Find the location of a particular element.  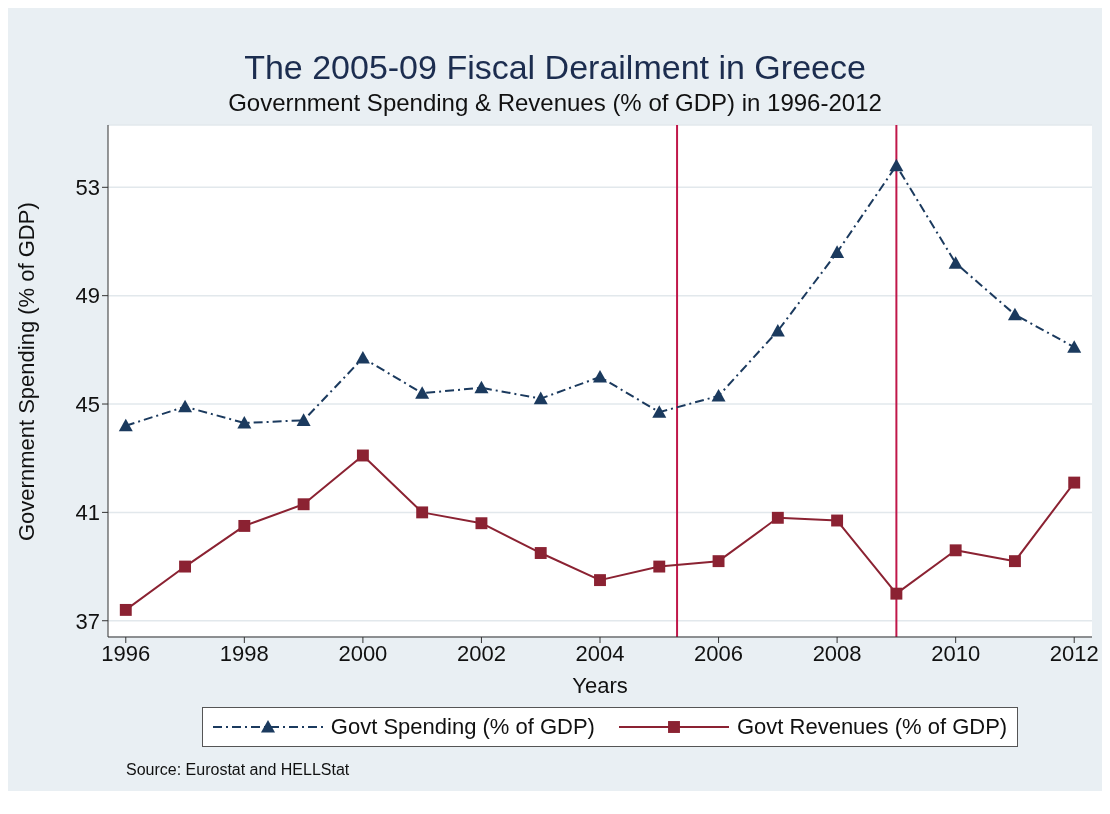

x-tick-label: 2012 is located at coordinates (1074, 653).